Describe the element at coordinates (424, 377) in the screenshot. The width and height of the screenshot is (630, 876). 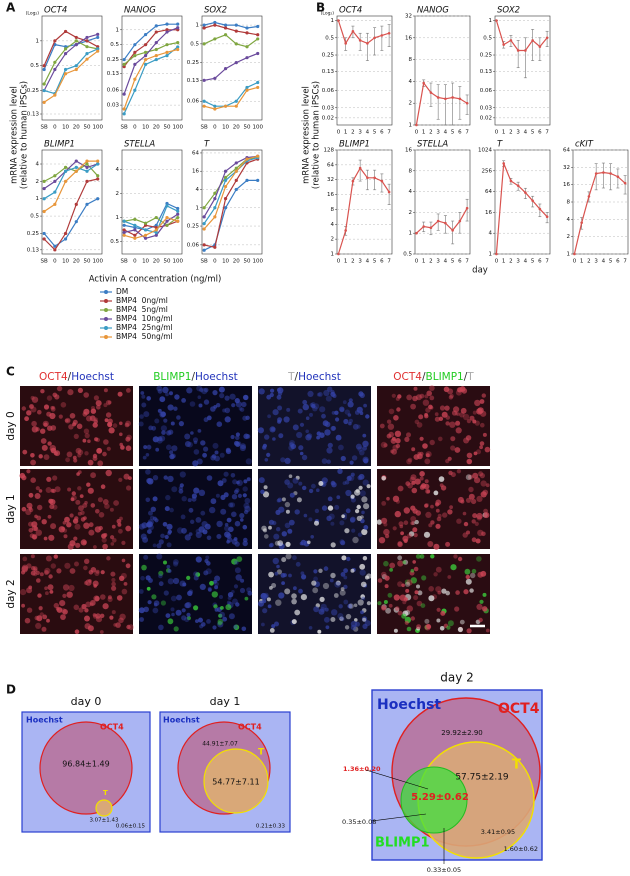
I see `header-segment: /` at that location.